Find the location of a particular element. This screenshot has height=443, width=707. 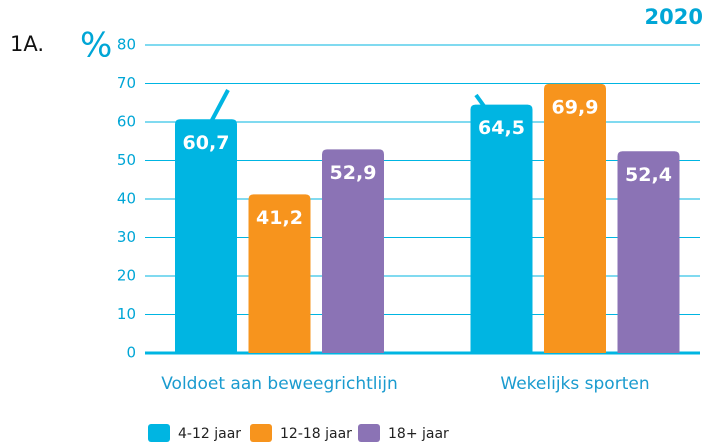

y-tick-label: 60 is located at coordinates (126, 122).